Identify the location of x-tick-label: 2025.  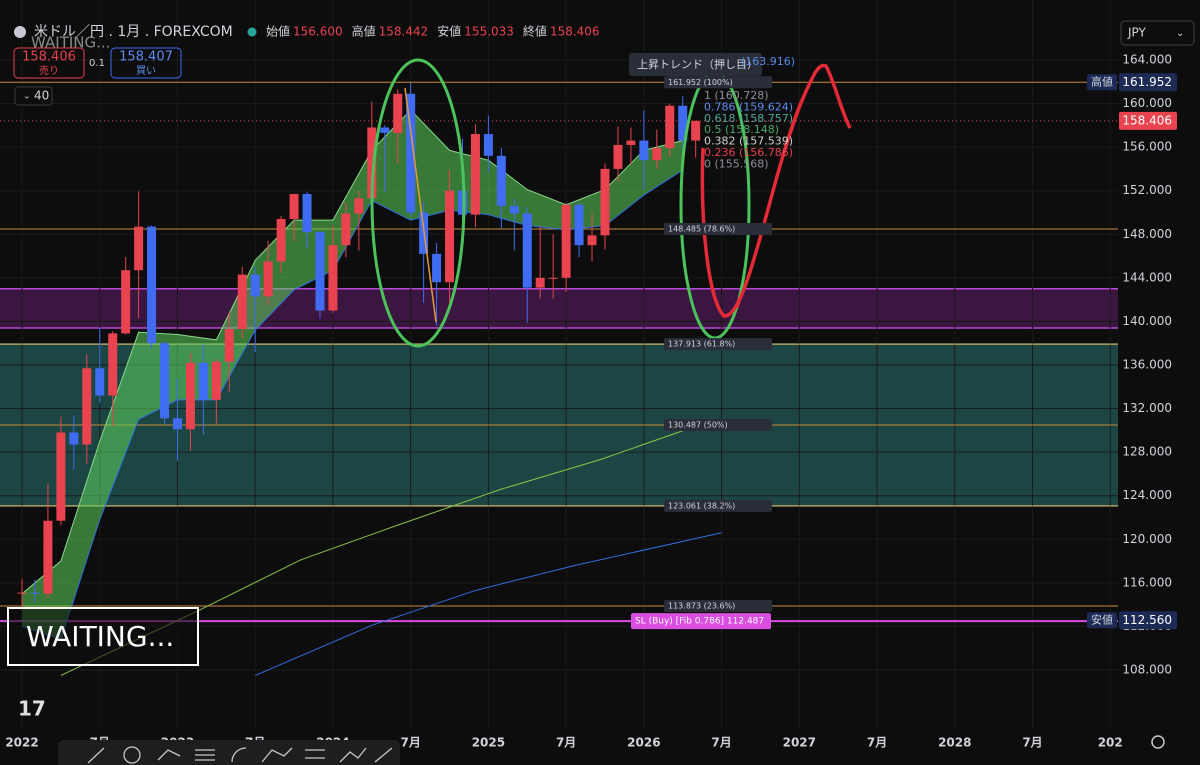
(488, 743).